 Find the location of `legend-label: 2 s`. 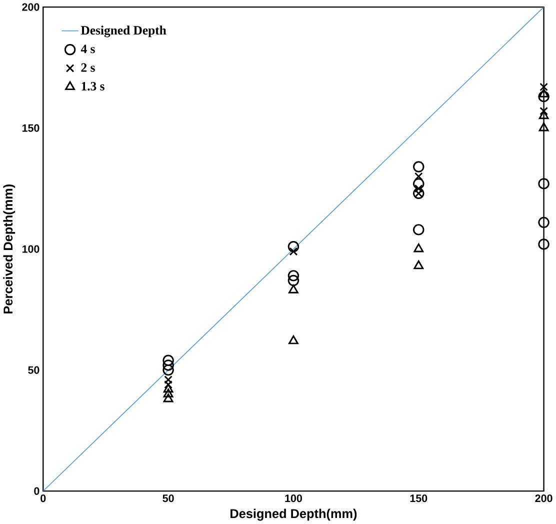

legend-label: 2 s is located at coordinates (88, 67).